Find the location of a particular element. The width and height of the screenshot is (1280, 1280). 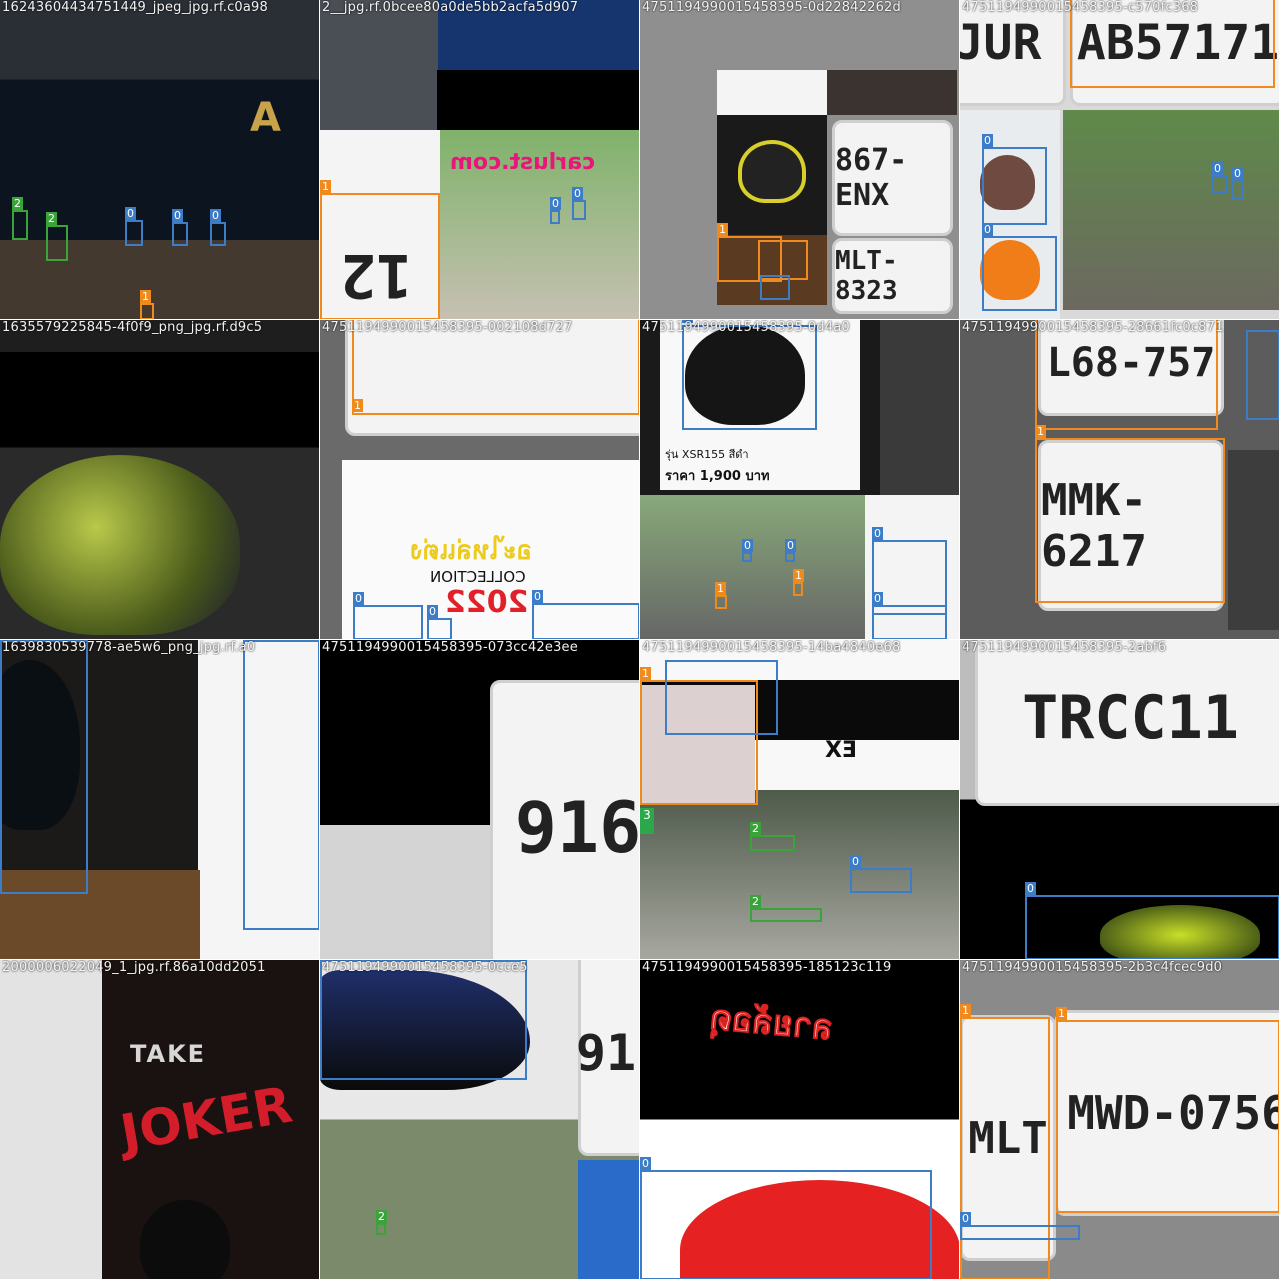

tile-10: 916 47511949900154583​95-073cc42e3ee is located at coordinates (480, 800).